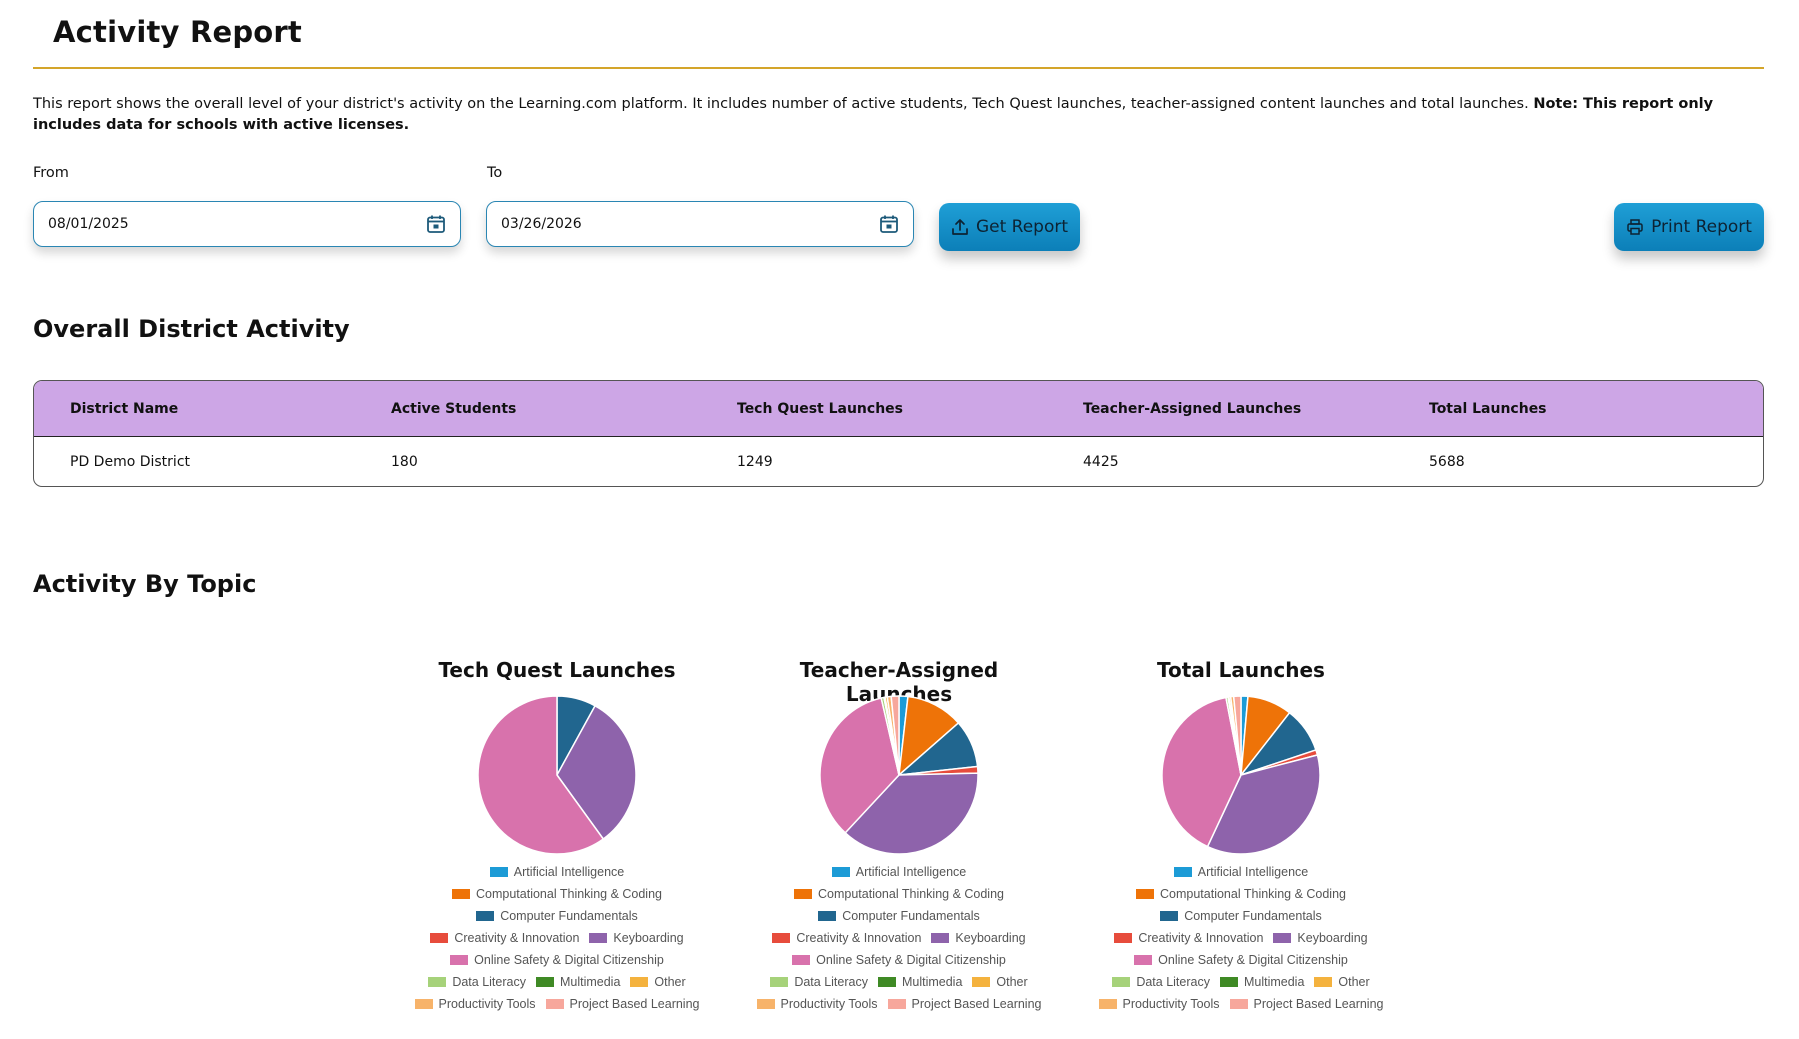 The height and width of the screenshot is (1039, 1799). I want to click on legend-row: Productivity Tools Project Based Learning, so click(1241, 1004).